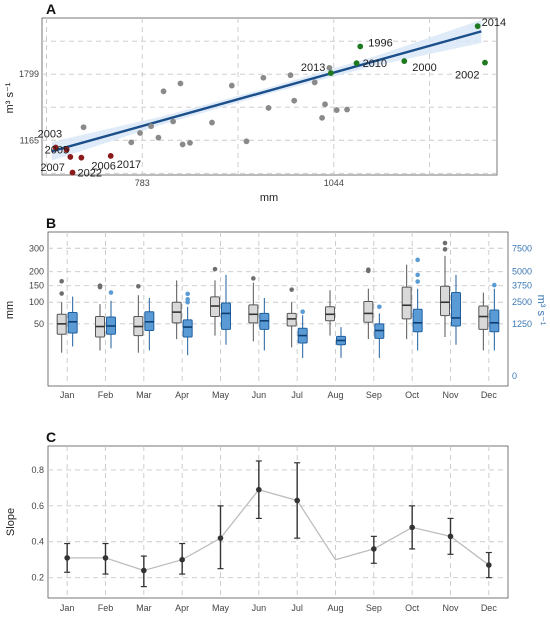  Describe the element at coordinates (37, 578) in the screenshot. I see `y-tick-label-c: 0.2` at that location.